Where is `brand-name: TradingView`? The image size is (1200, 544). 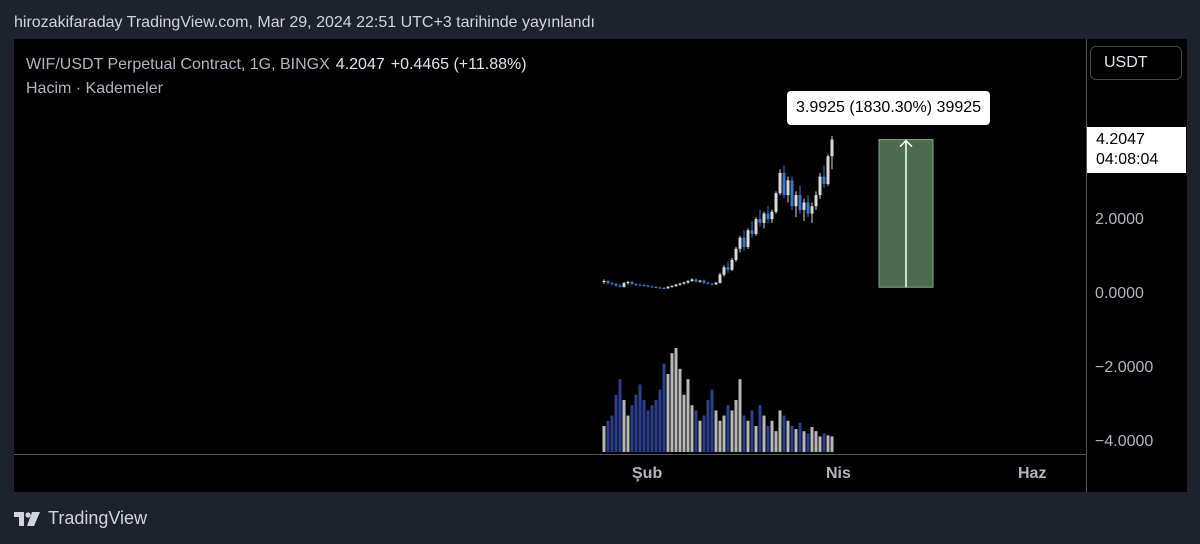
brand-name: TradingView is located at coordinates (98, 518).